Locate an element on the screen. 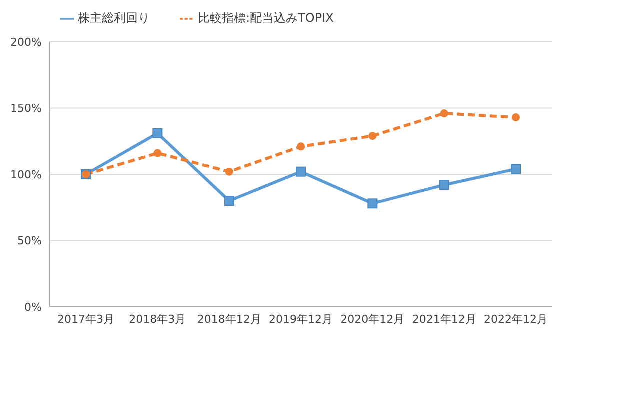 This screenshot has height=397, width=630. x-tick-label: 2021年12月 is located at coordinates (444, 319).